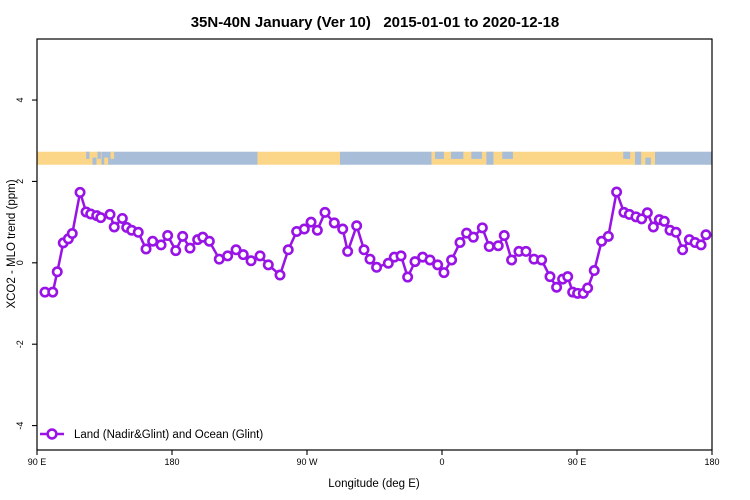 This screenshot has height=500, width=750. Describe the element at coordinates (20, 344) in the screenshot. I see `y-tick-label: -2` at that location.